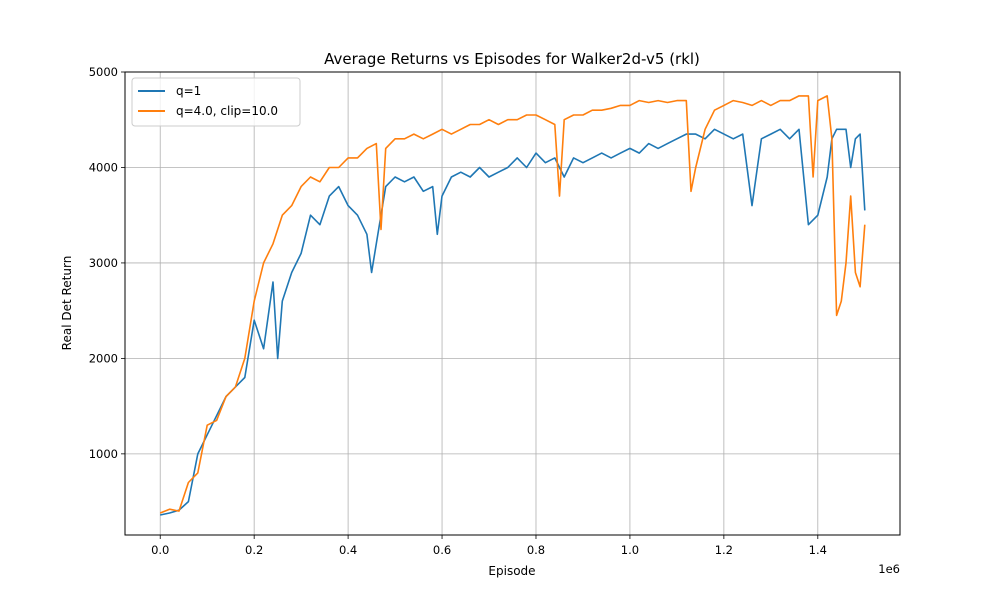 The height and width of the screenshot is (600, 1000). I want to click on x-tick-label: 0.2, so click(254, 550).